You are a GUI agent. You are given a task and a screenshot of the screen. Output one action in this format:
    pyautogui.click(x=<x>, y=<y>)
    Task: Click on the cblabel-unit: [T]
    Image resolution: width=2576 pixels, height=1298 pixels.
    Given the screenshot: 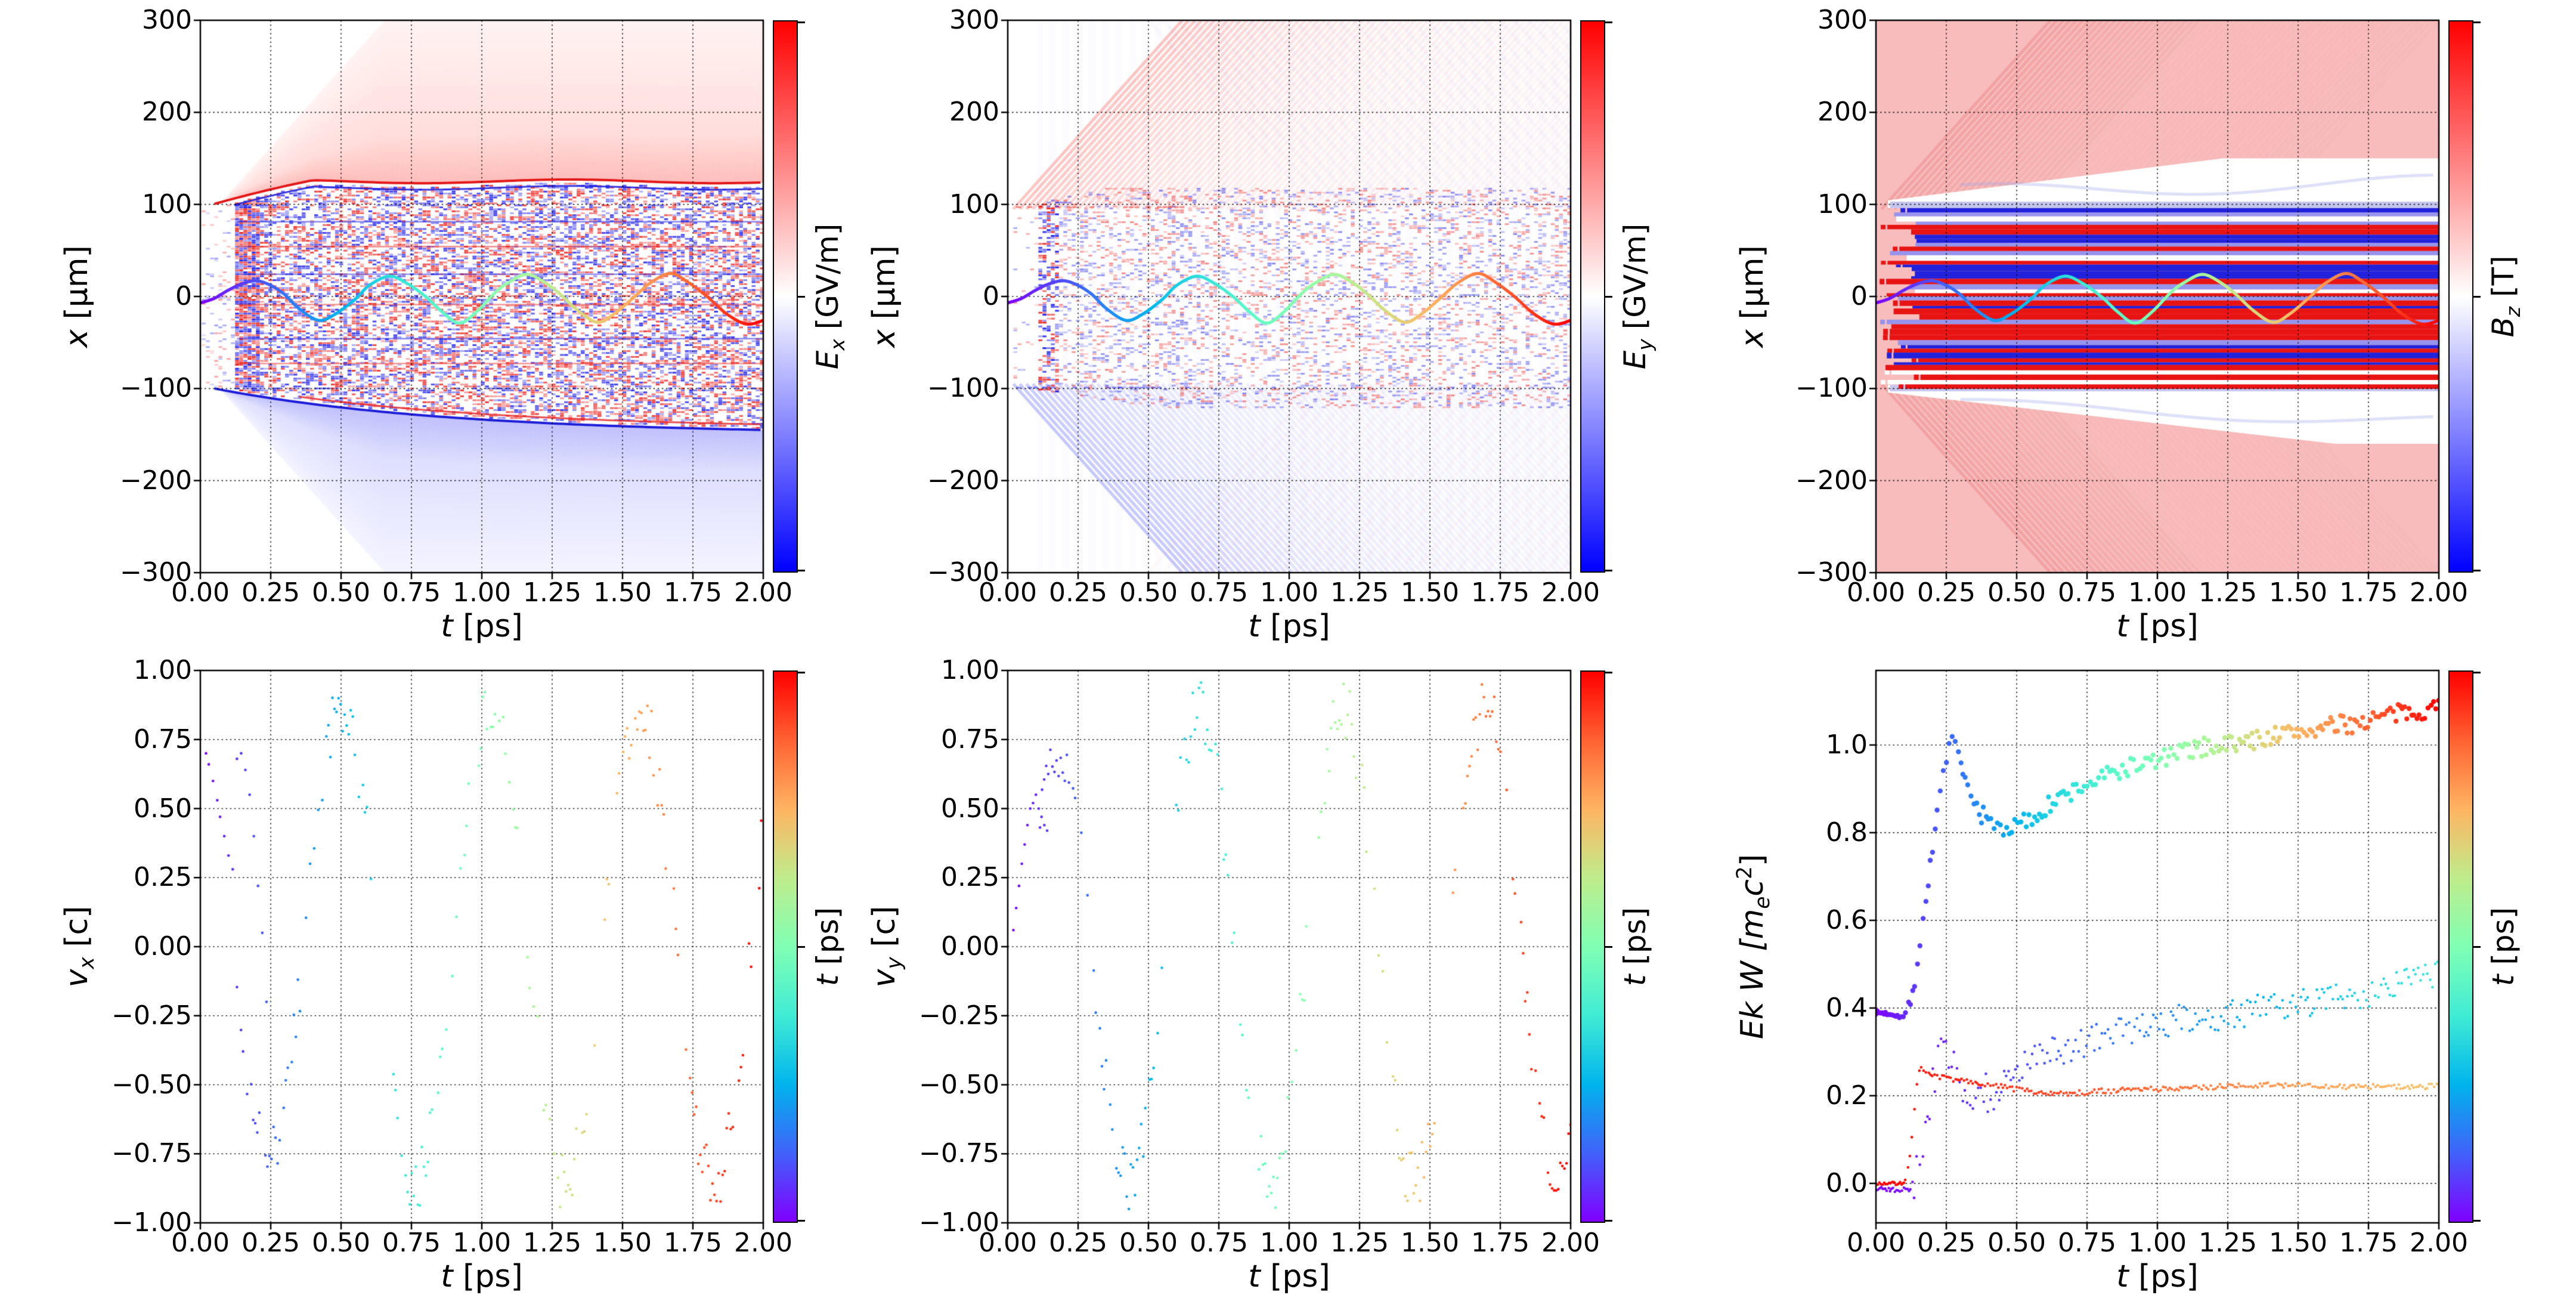 What is the action you would take?
    pyautogui.click(x=2503, y=281)
    